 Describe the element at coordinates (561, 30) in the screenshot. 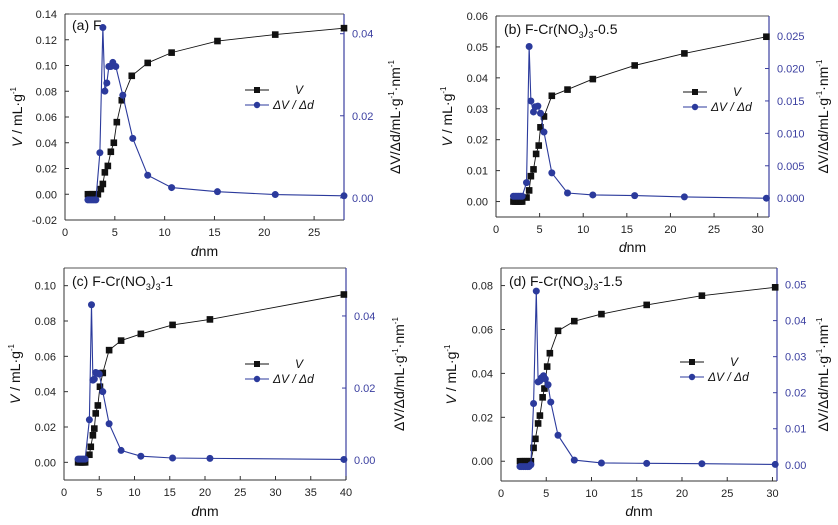

I see `panel-title: (b) F-Cr(NO3)3-0.5` at that location.